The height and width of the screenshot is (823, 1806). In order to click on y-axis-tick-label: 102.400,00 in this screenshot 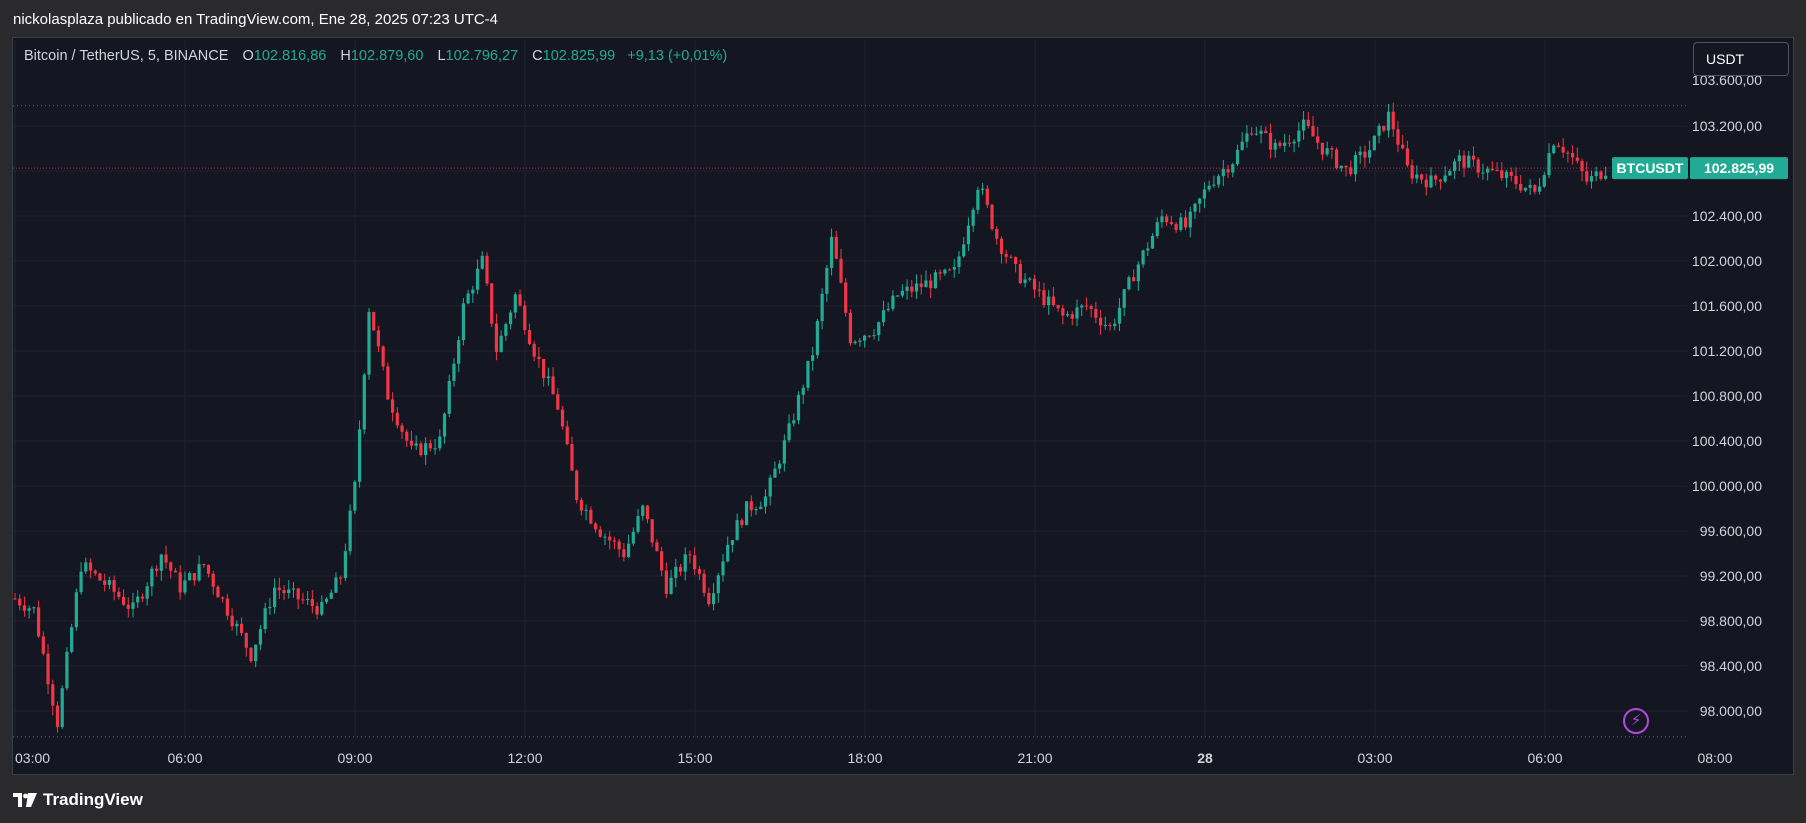, I will do `click(1727, 216)`.